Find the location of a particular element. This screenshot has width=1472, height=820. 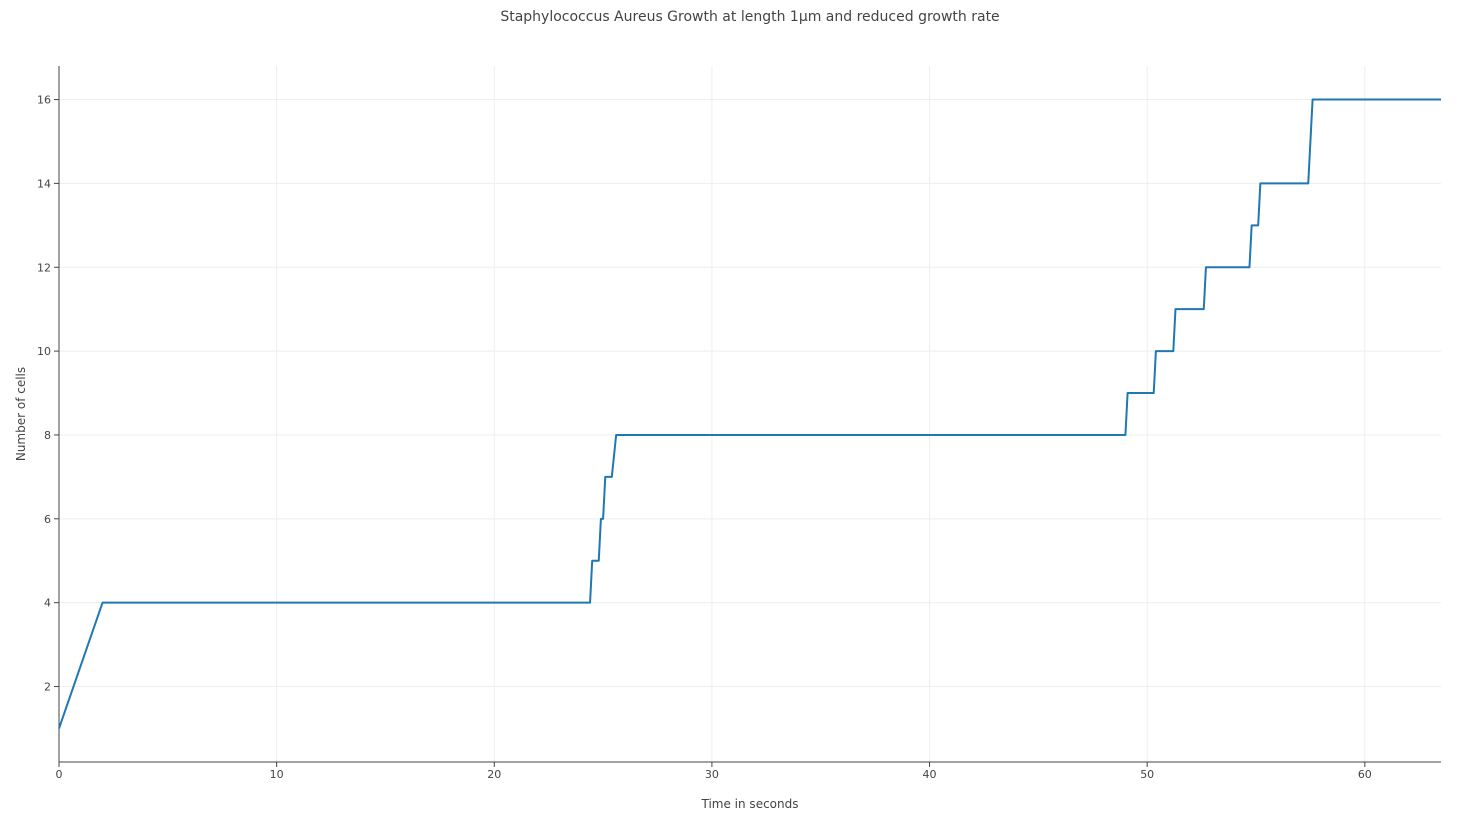

y-tick-label: 4 is located at coordinates (47, 603).